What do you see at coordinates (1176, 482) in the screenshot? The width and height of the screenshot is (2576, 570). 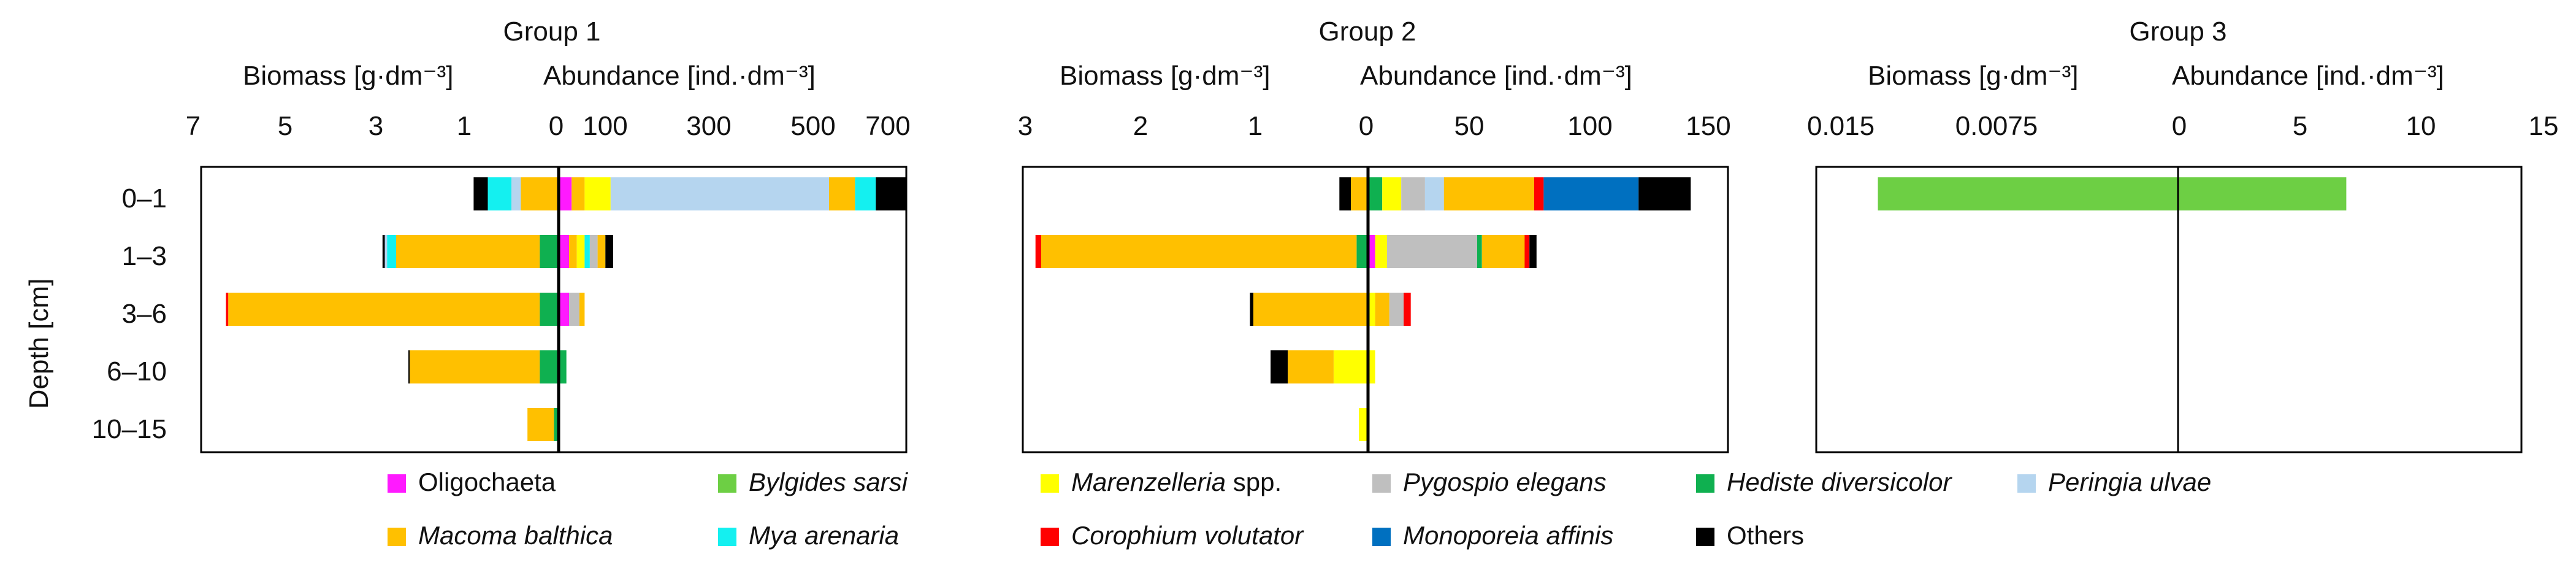 I see `legend-label: Marenzelleria spp.` at bounding box center [1176, 482].